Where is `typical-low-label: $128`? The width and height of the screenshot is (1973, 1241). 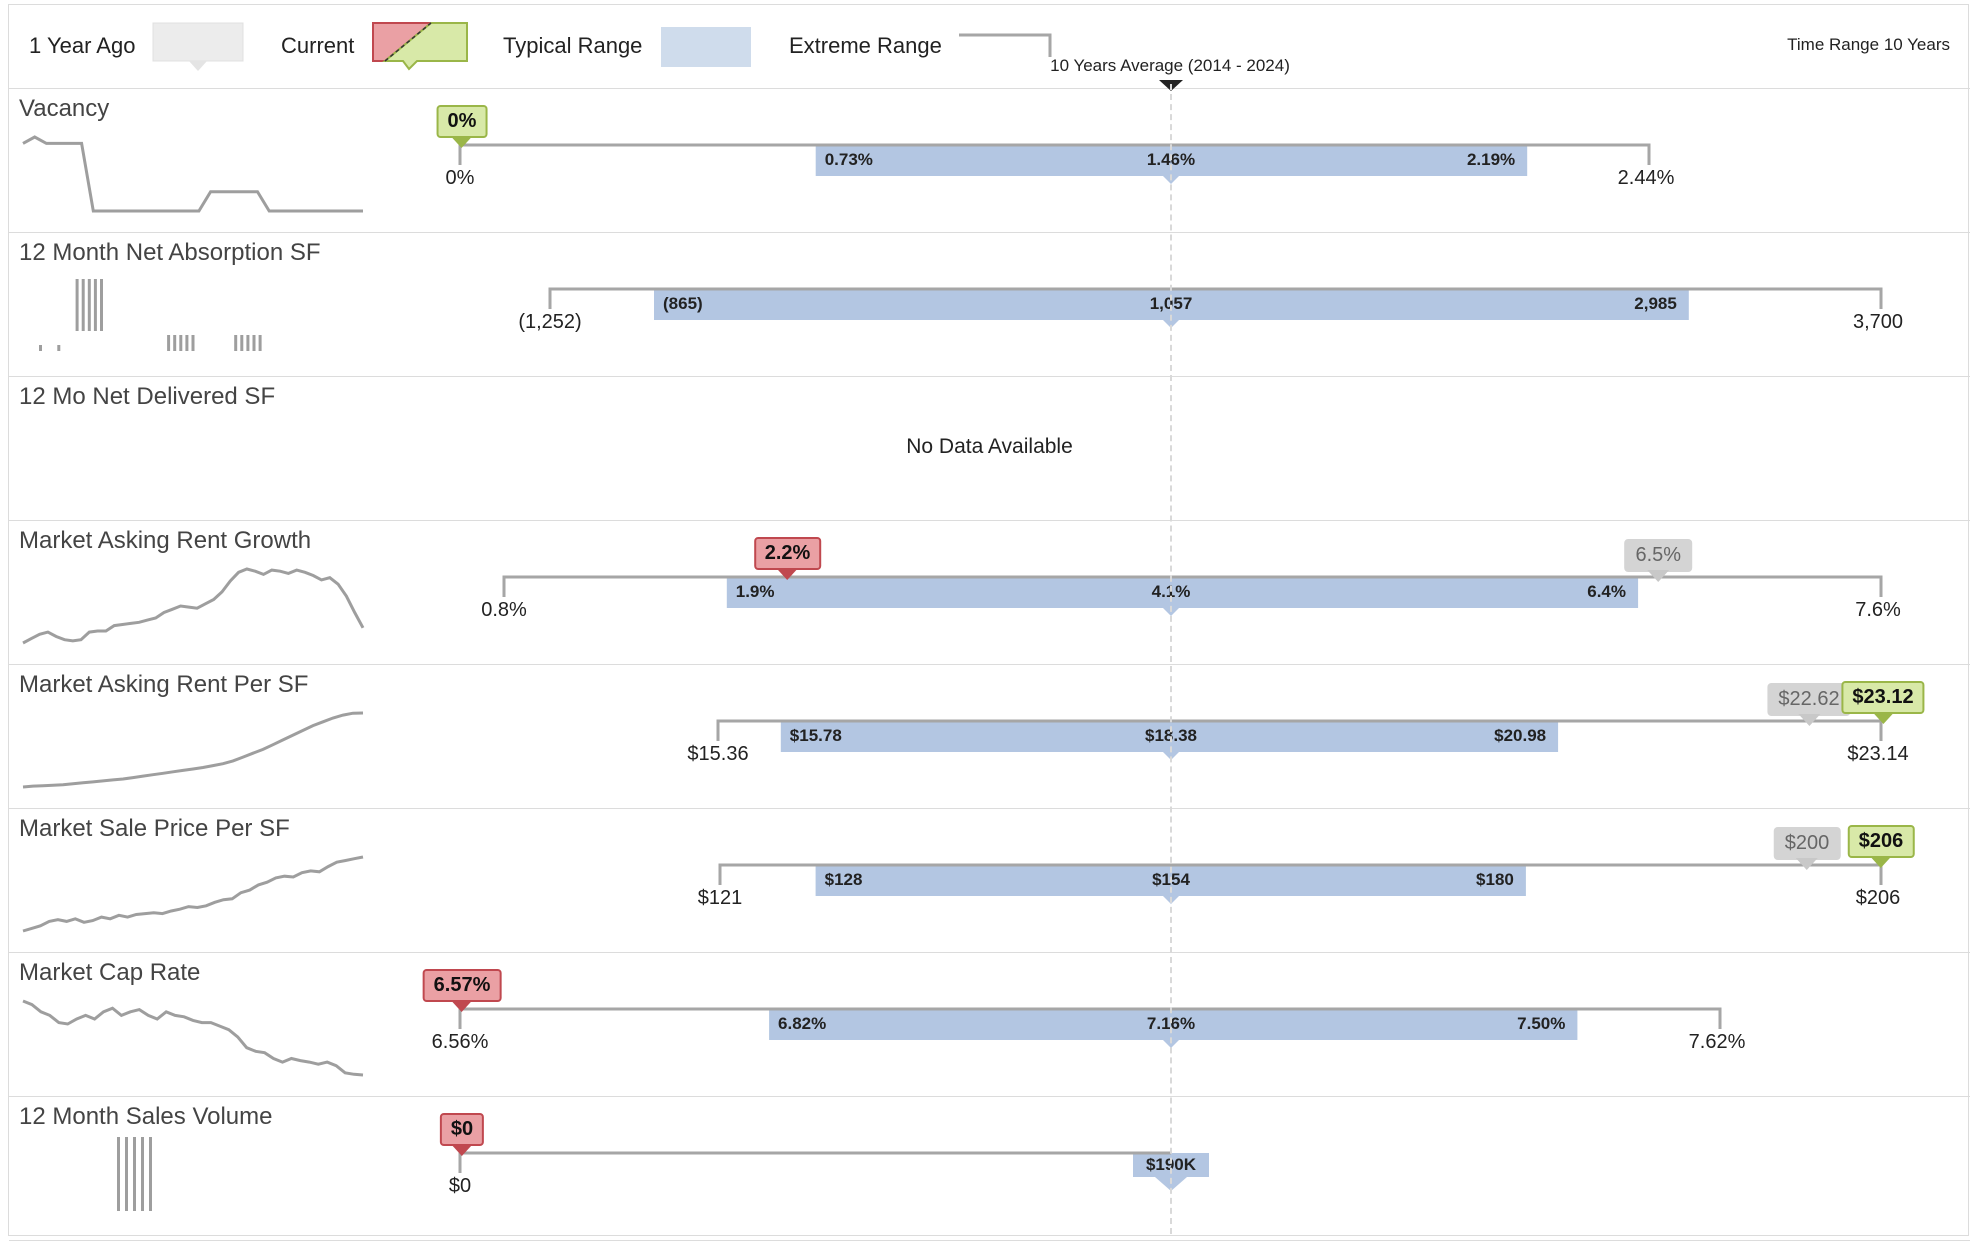 typical-low-label: $128 is located at coordinates (843, 879).